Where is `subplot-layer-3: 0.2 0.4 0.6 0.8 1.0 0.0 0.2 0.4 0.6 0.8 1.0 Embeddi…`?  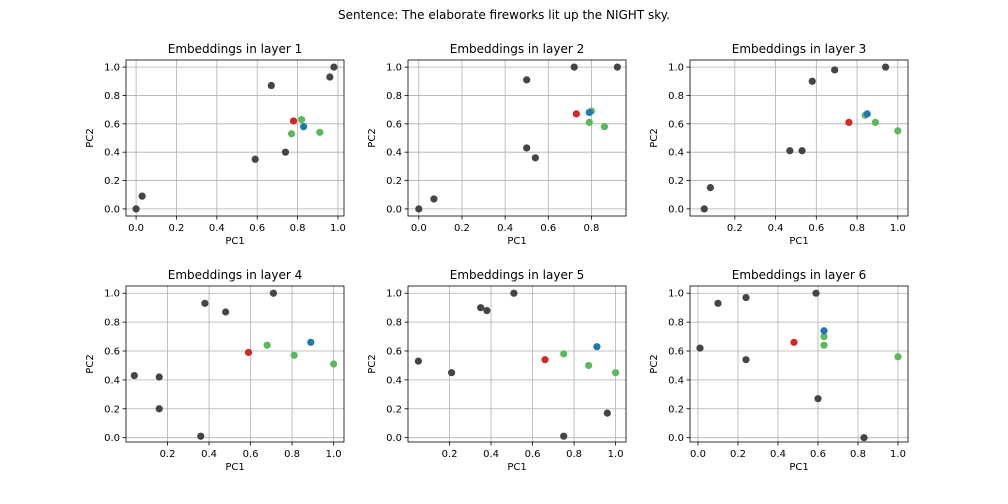 subplot-layer-3: 0.2 0.4 0.6 0.8 1.0 0.0 0.2 0.4 0.6 0.8 1.0 Embeddi… is located at coordinates (779, 144).